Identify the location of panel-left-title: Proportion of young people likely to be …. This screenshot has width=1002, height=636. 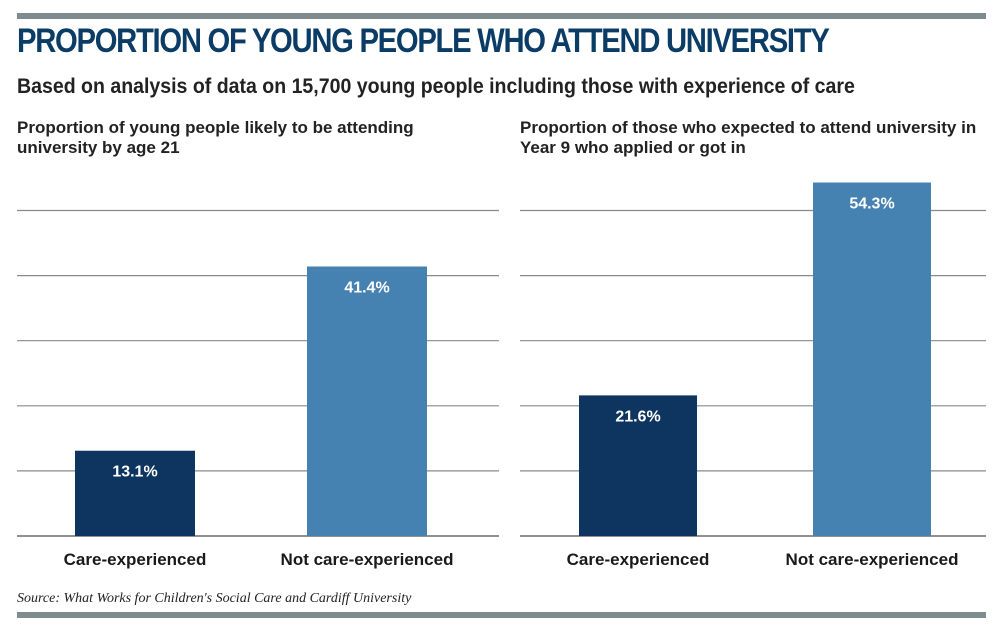
(215, 137).